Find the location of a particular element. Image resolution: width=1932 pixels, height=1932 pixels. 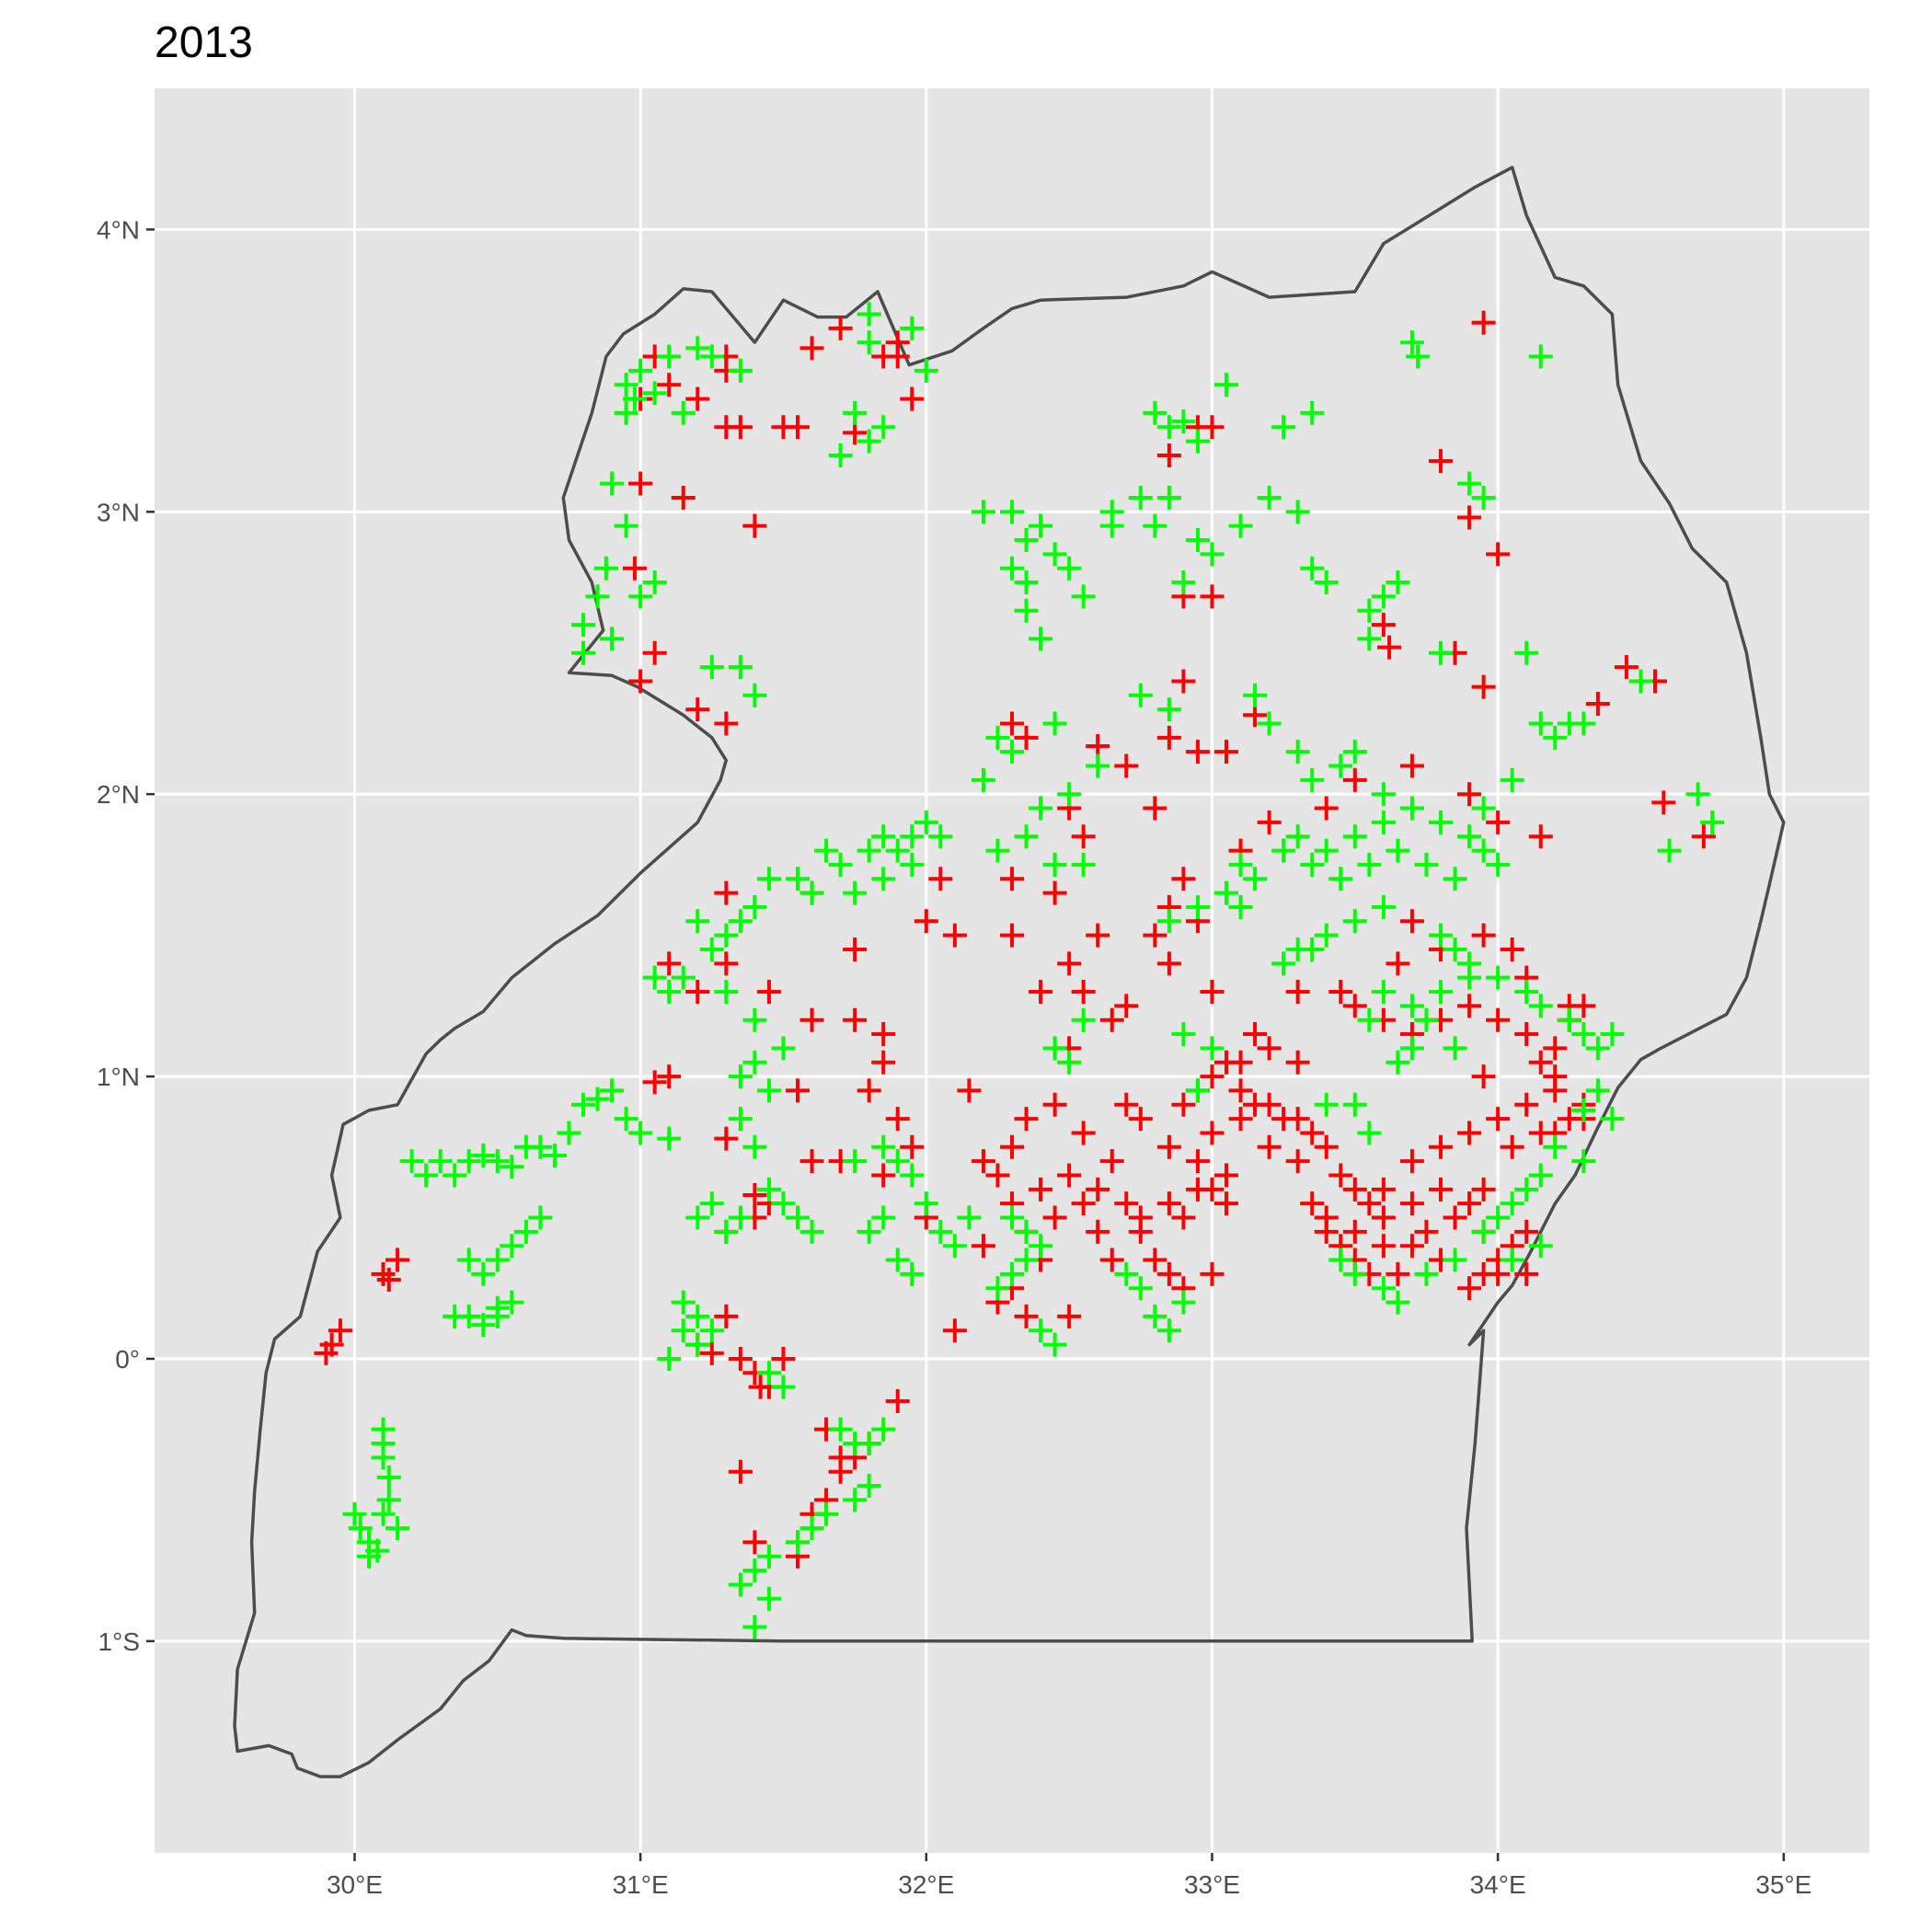

y-tick-label: 1°N is located at coordinates (118, 1077).